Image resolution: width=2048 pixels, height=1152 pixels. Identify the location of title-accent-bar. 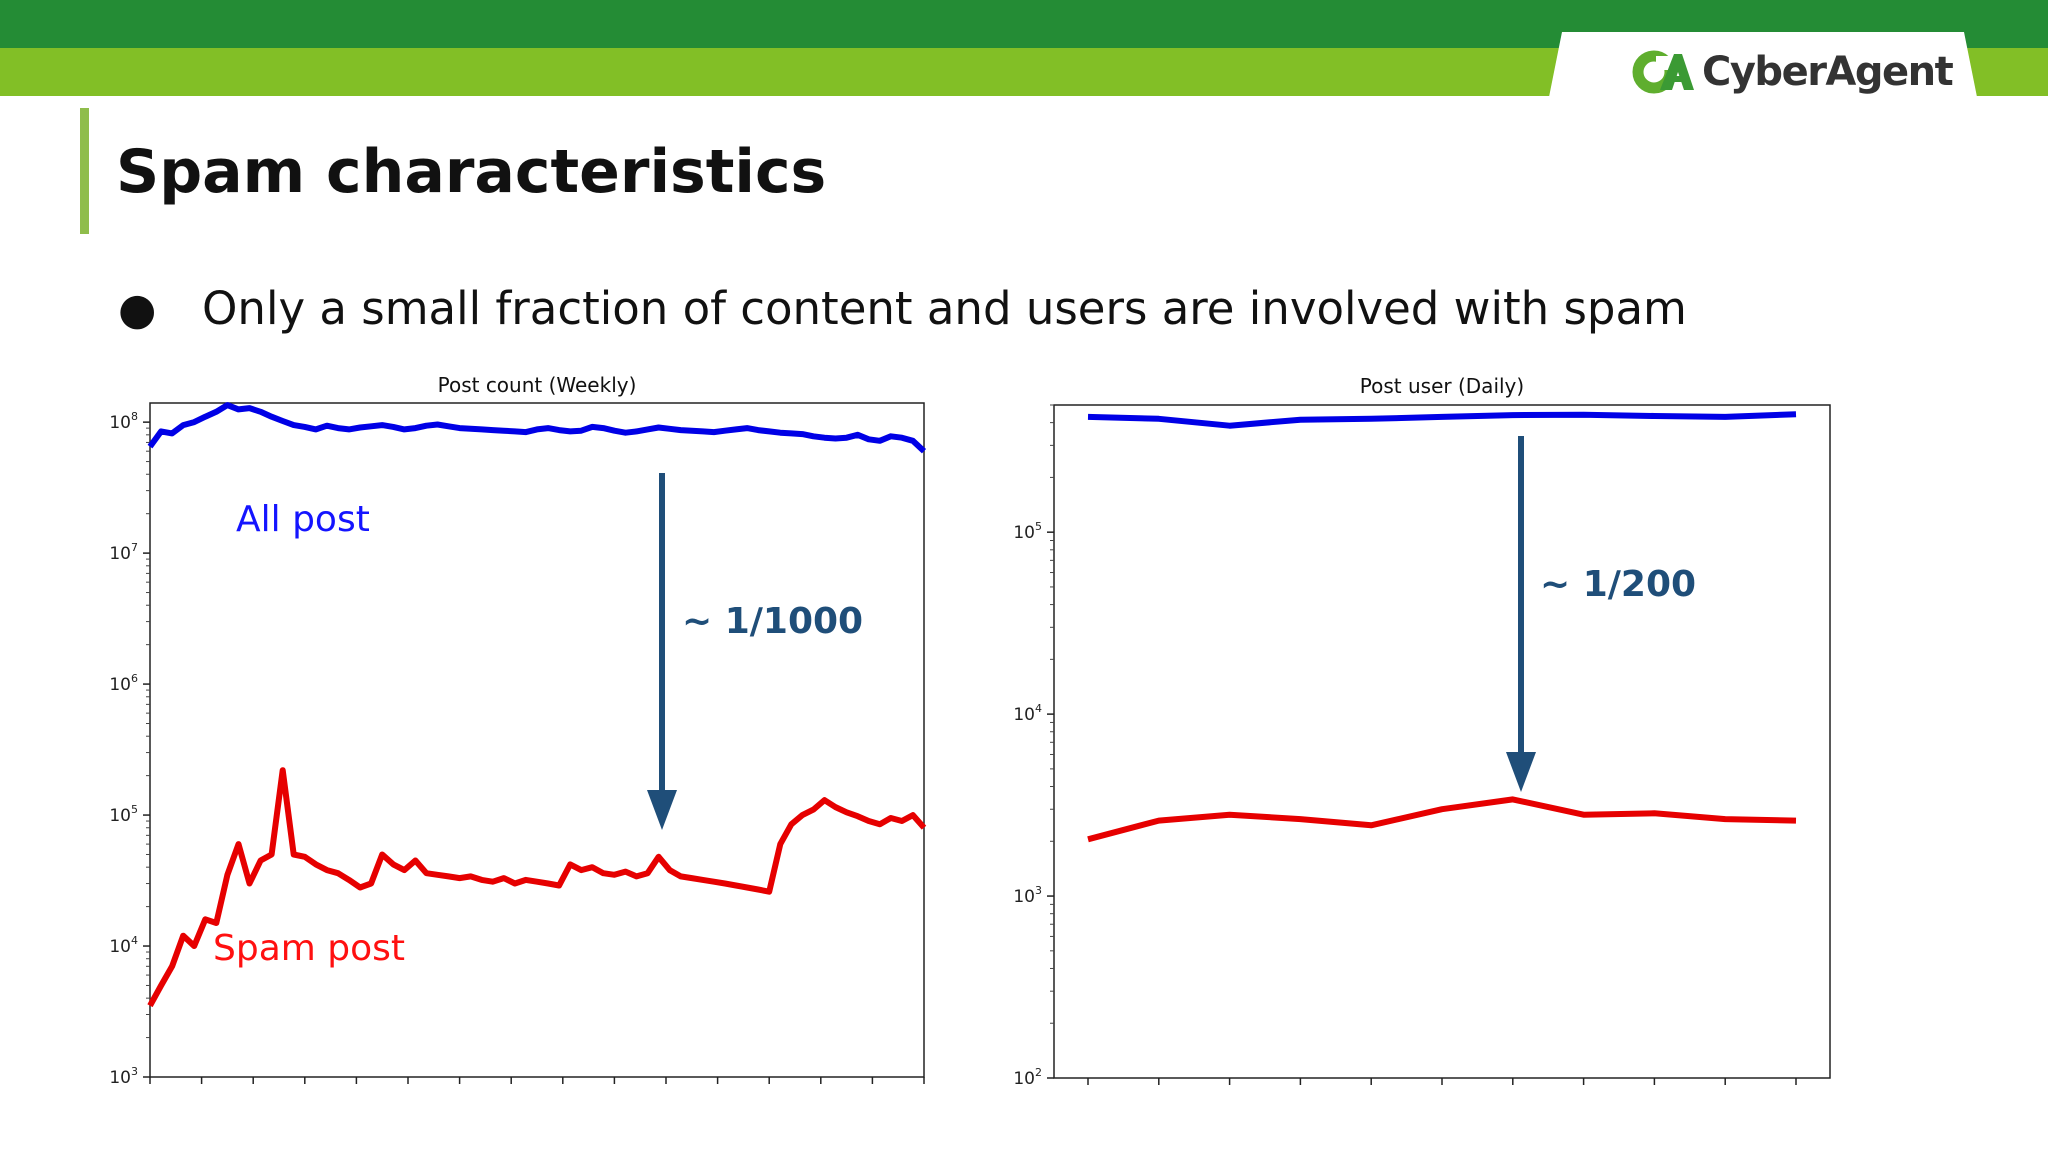
(84, 171).